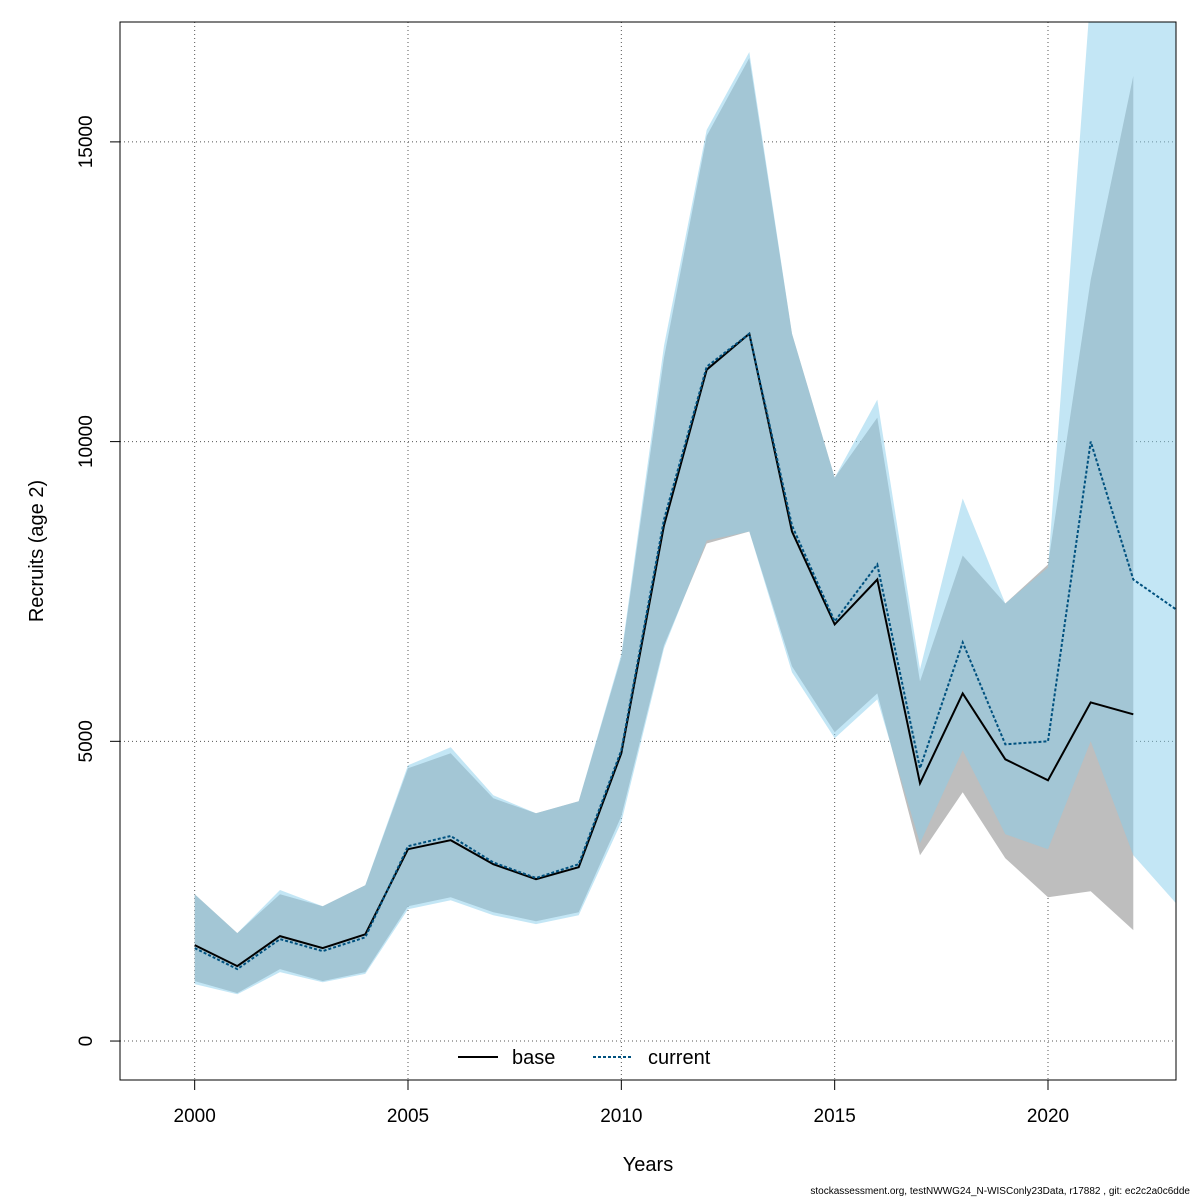  I want to click on x-axis: 2000 2005 2010 2015 2020, so click(621, 1103).